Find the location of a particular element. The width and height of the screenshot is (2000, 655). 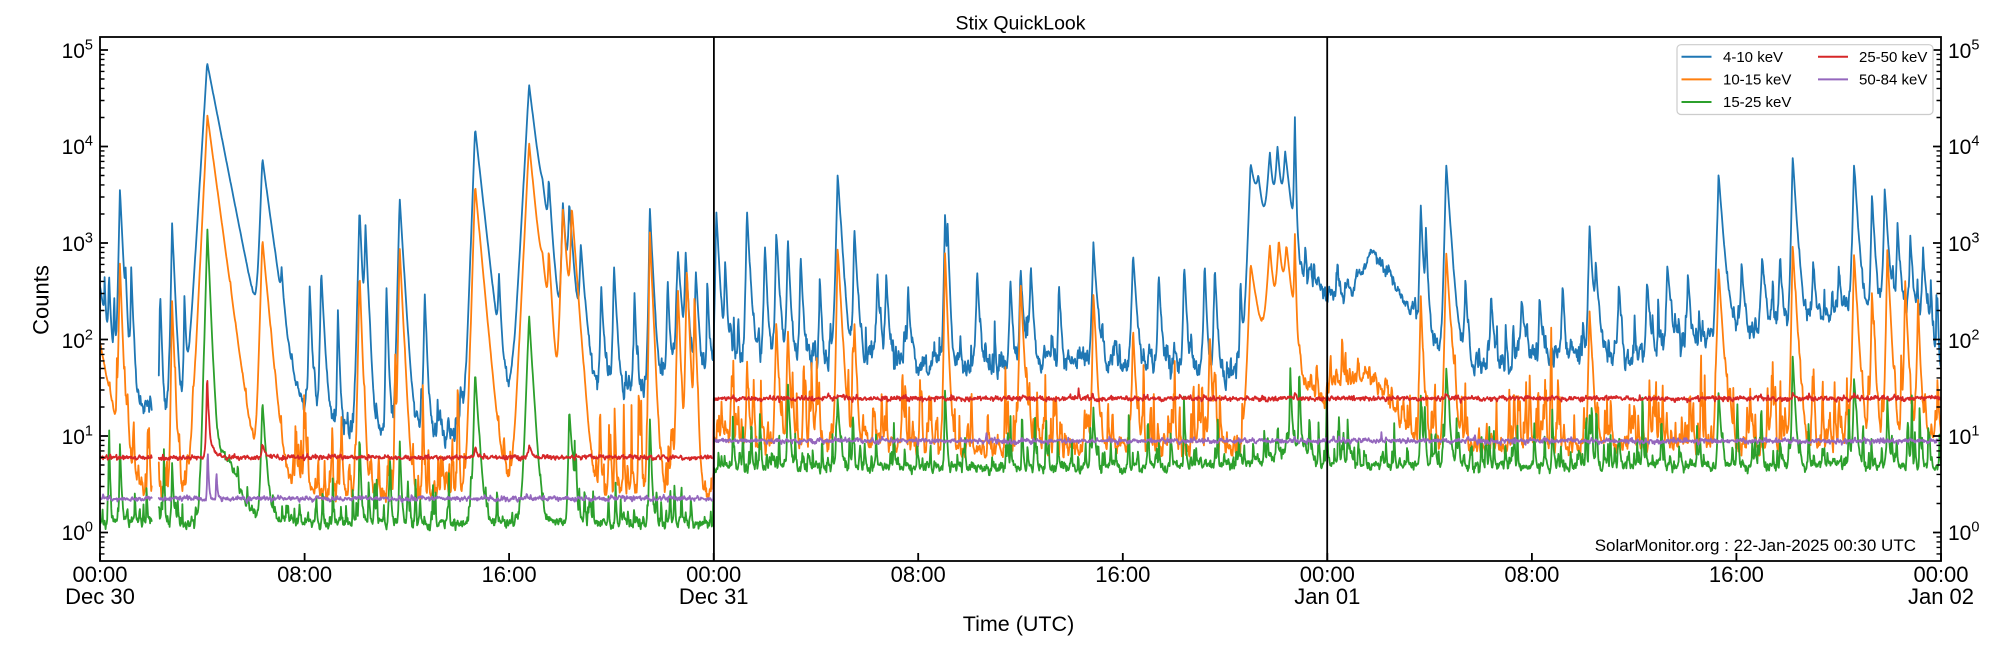

svg-text: 4-10 keV is located at coordinates (1753, 57).